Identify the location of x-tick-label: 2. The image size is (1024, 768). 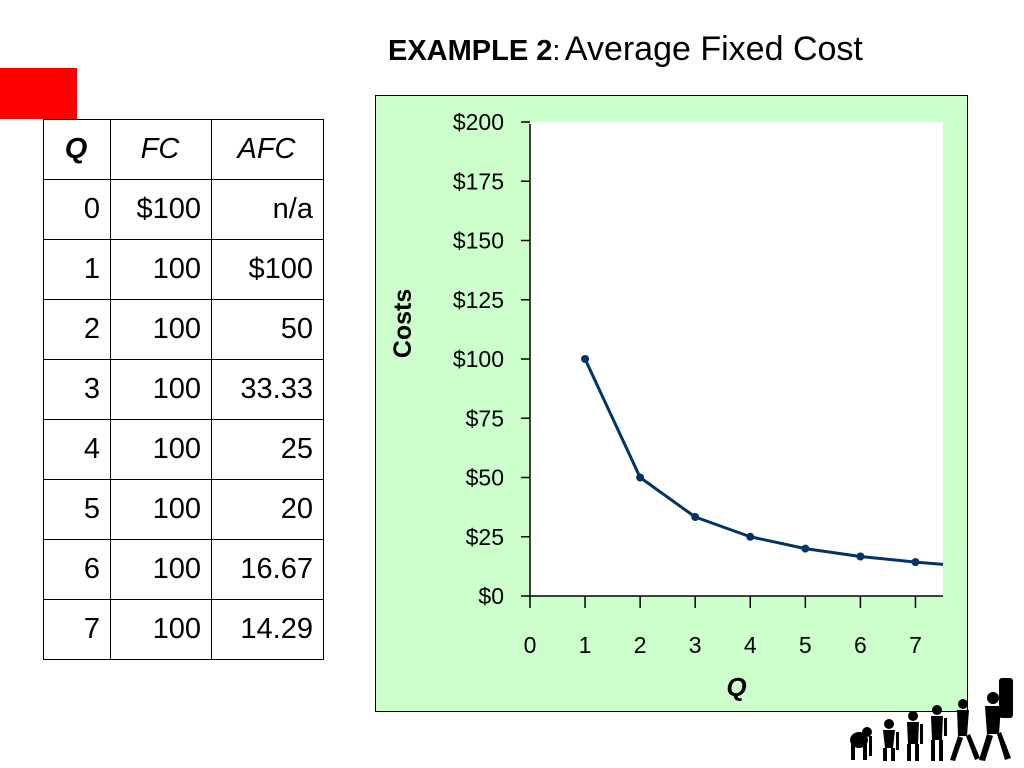
(640, 645).